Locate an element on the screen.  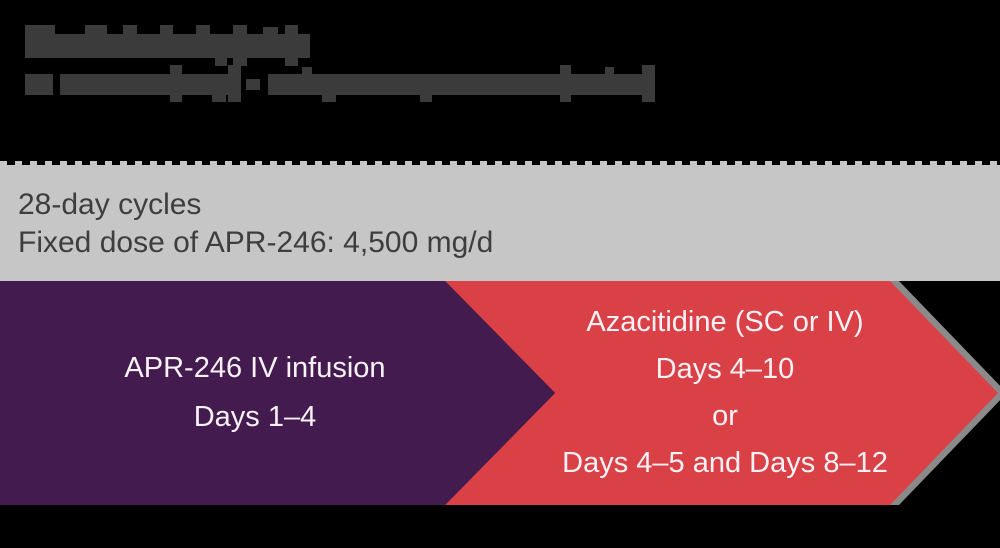
apr246-drug-text: APR-246 IV infusion is located at coordinates (255, 368).